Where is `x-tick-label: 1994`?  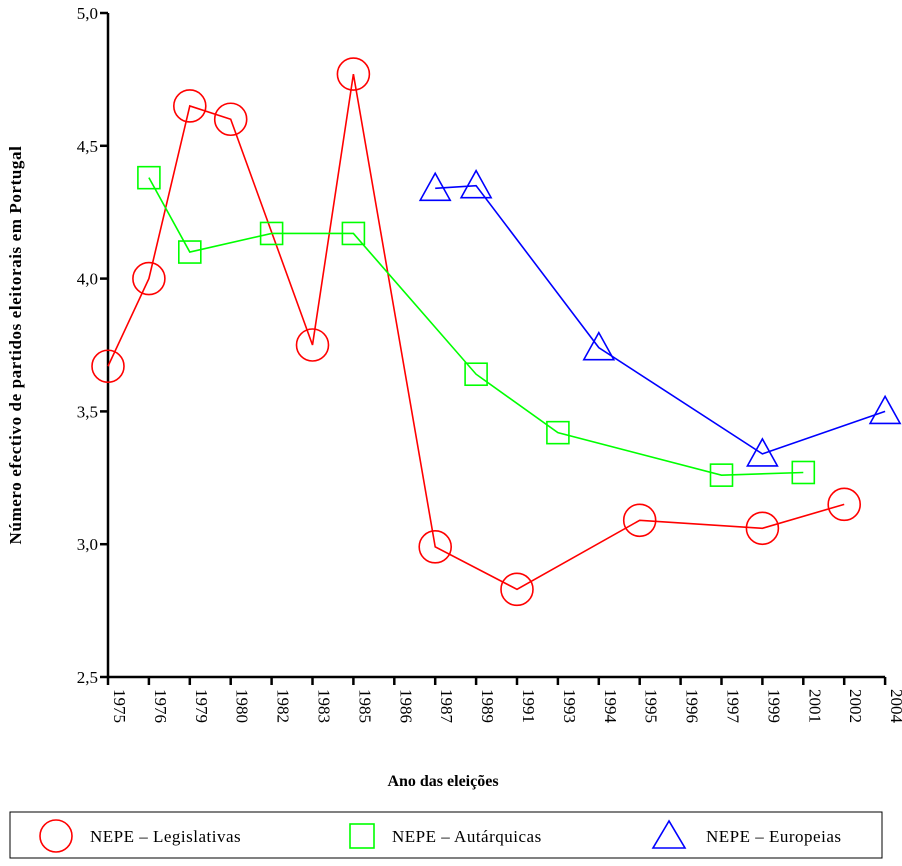
x-tick-label: 1994 is located at coordinates (610, 706).